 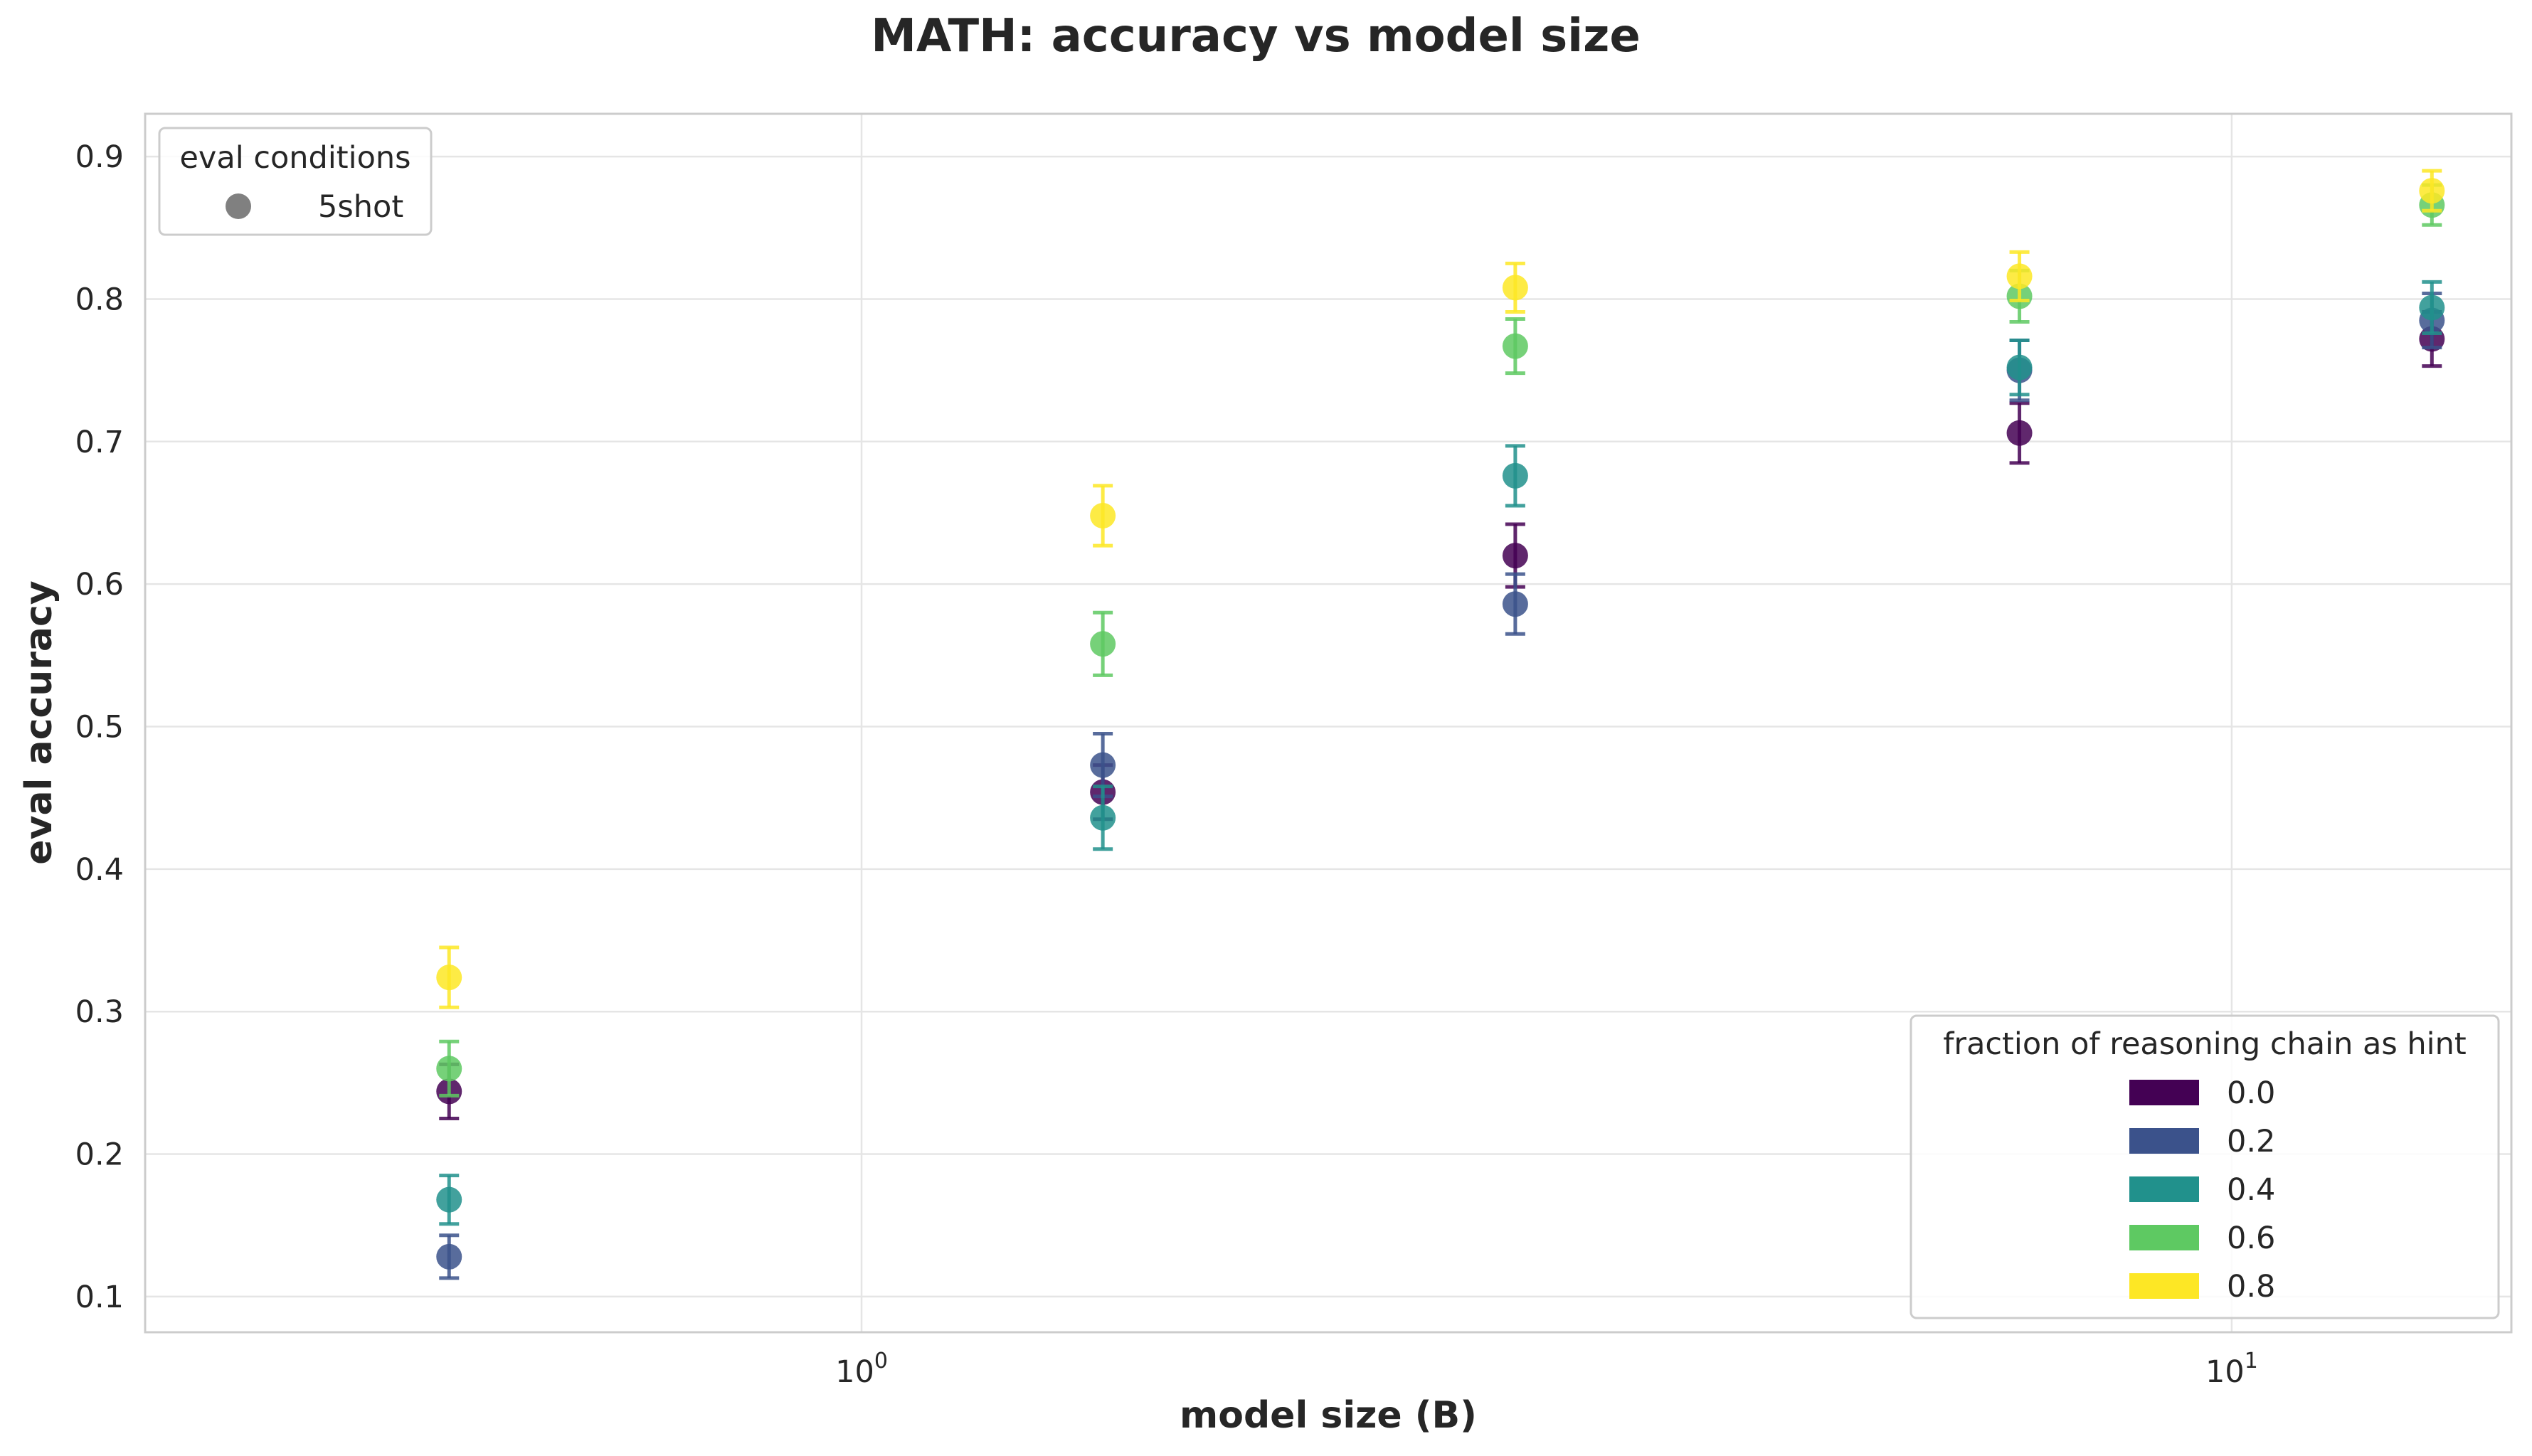 I want to click on y-tick-labels: 0.1 0.2 0.3 0.4 0.5 0.6 0.7 0.8 0.9, so click(x=99, y=727).